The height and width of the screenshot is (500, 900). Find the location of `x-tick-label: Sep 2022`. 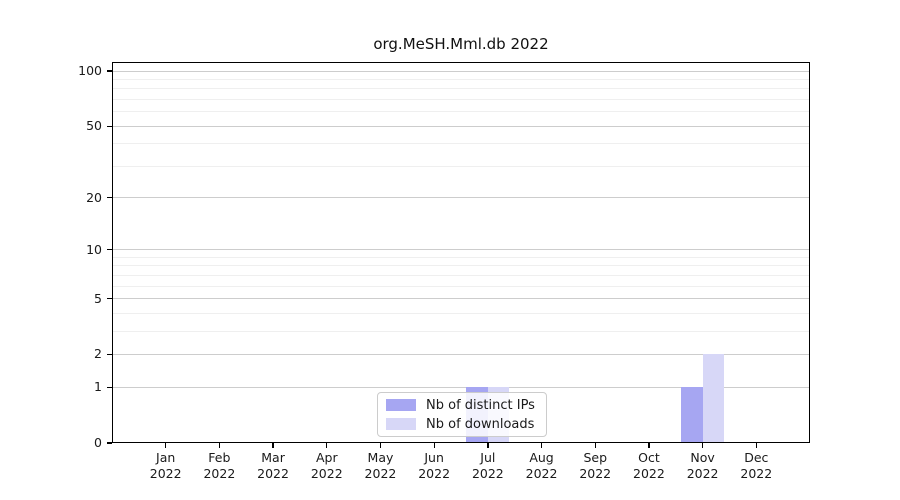

x-tick-label: Sep 2022 is located at coordinates (595, 465).